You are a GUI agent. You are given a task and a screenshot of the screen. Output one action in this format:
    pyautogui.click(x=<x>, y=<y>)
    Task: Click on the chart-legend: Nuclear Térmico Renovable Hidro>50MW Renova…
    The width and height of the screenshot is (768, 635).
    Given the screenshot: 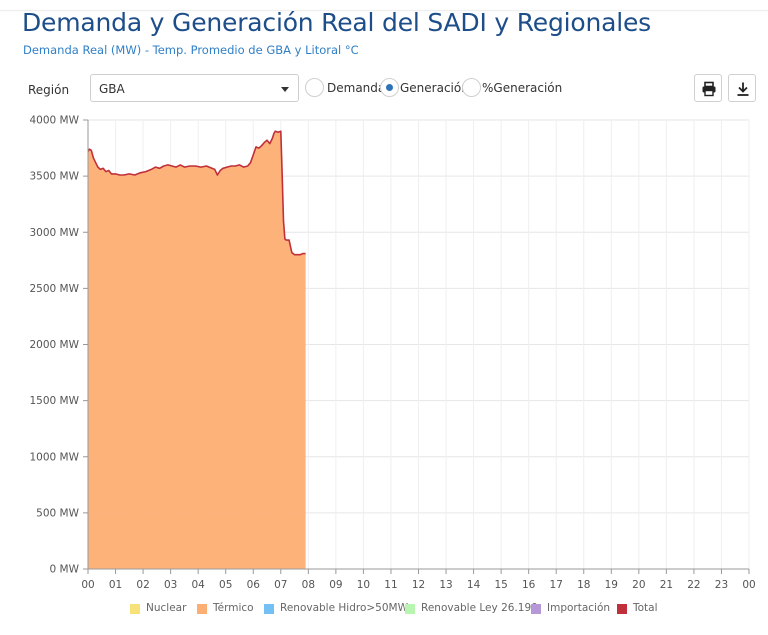 What is the action you would take?
    pyautogui.click(x=384, y=610)
    